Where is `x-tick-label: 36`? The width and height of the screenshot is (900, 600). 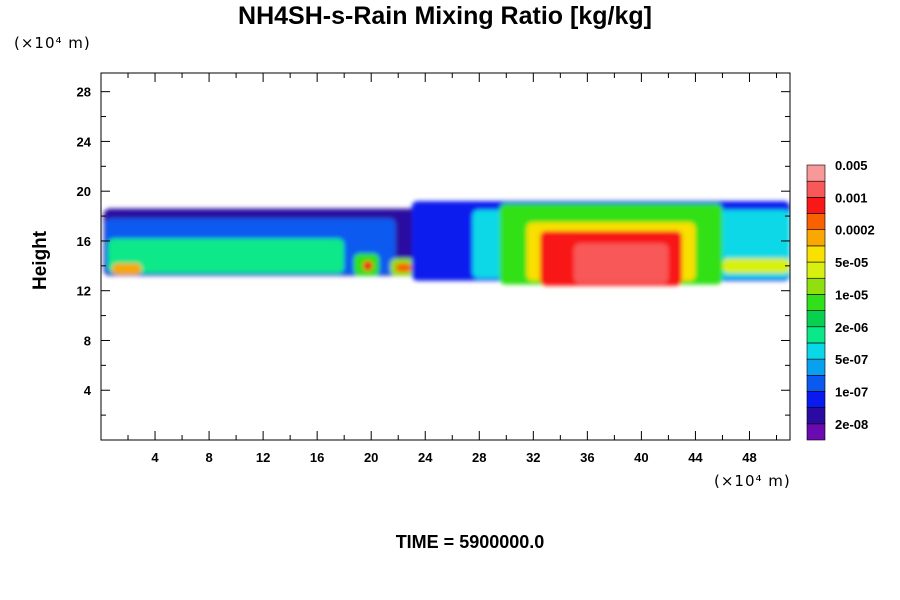
x-tick-label: 36 is located at coordinates (587, 457).